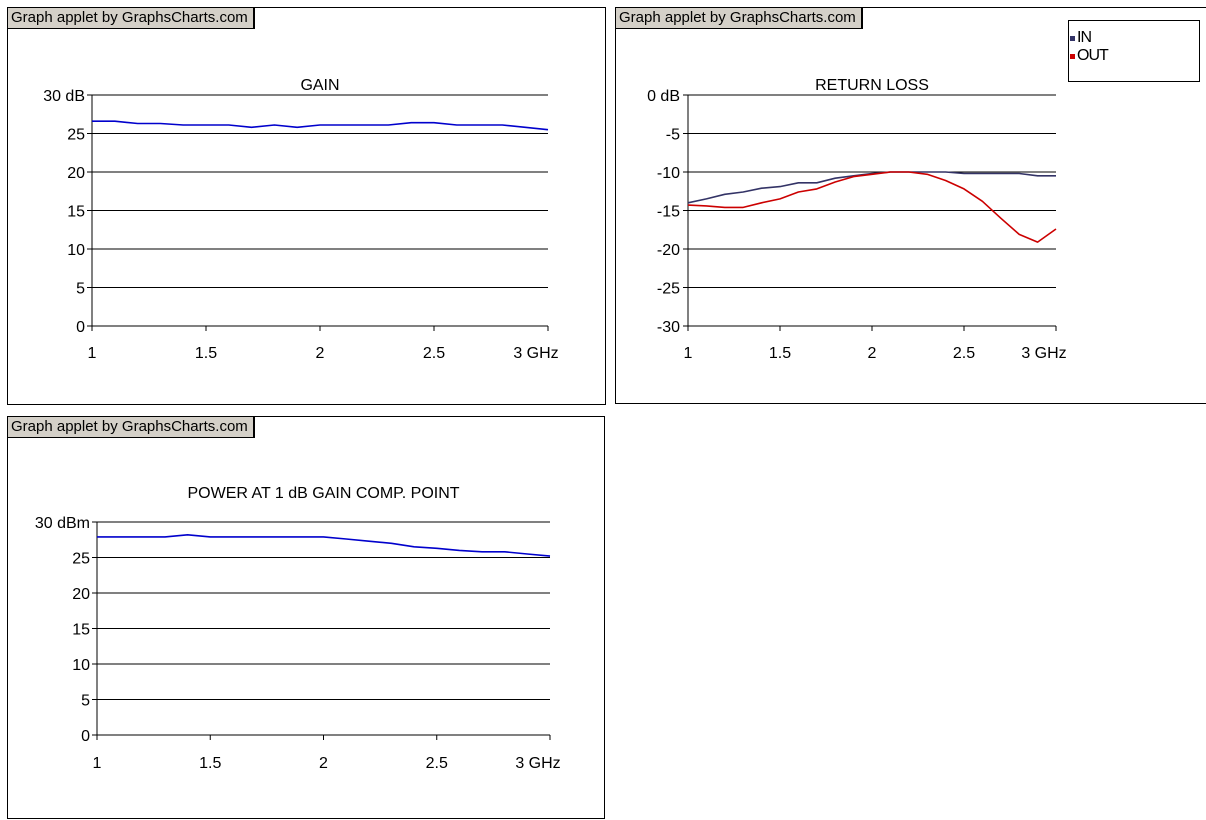  What do you see at coordinates (668, 327) in the screenshot?
I see `y-tick-label: -30` at bounding box center [668, 327].